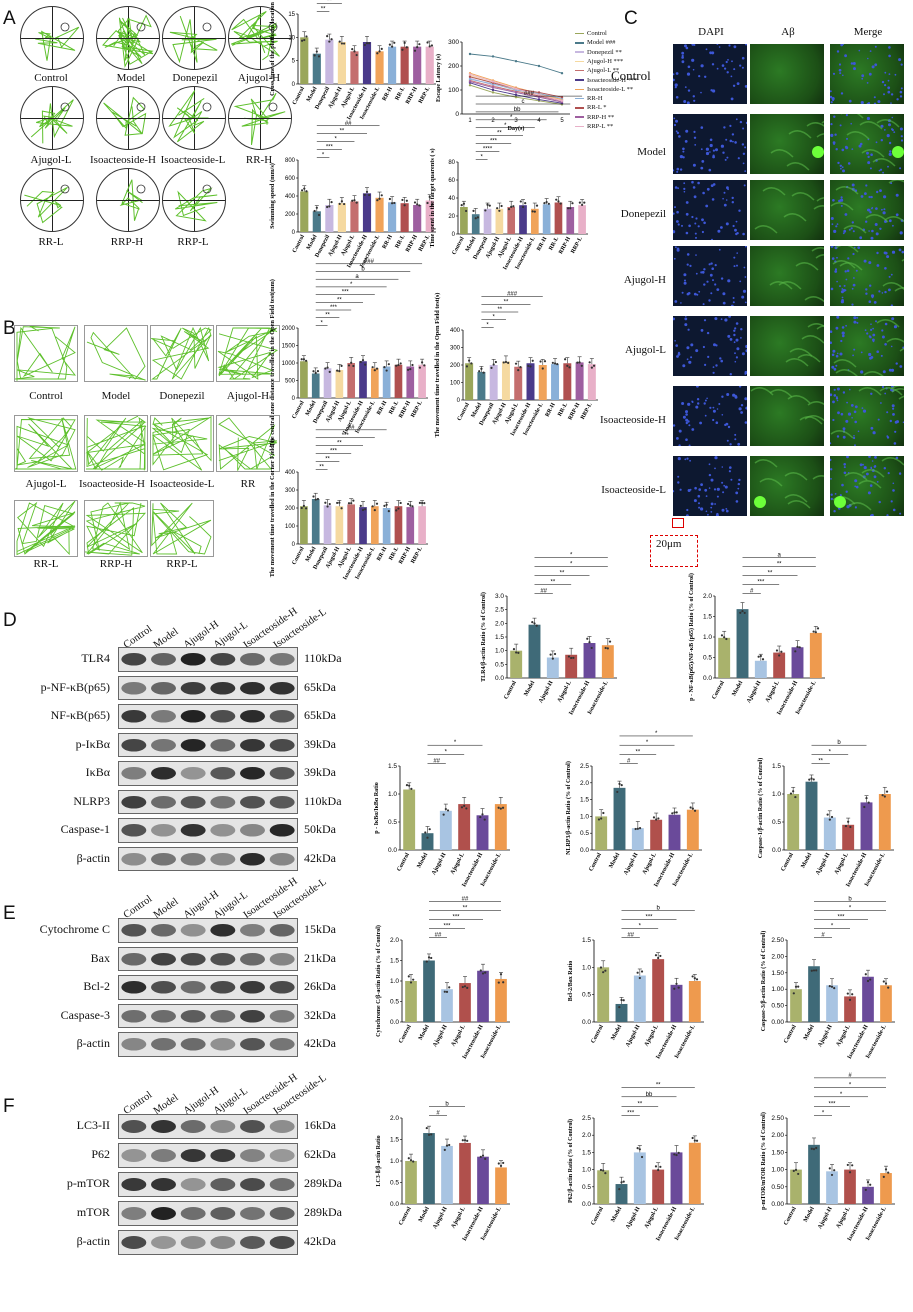  I want to click on y-axis-label: Swimming speed (mm/s), so click(272, 196).